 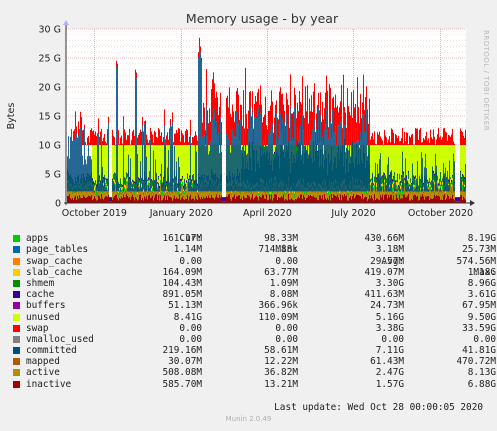 I want to click on legend-cur-value: 891.05M, so click(x=182, y=295).